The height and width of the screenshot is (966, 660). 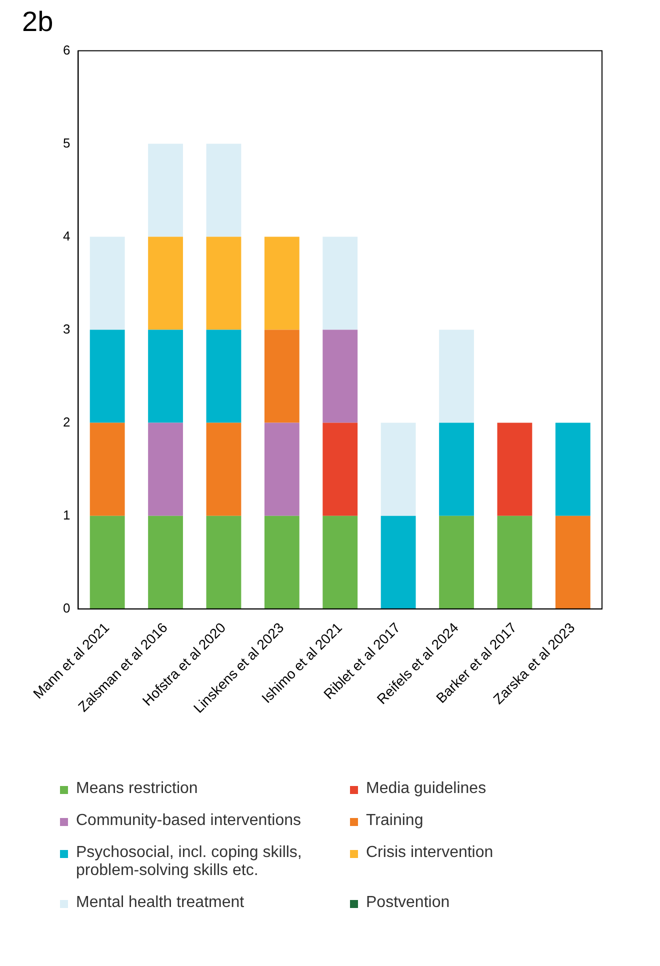 I want to click on legend-label: Psychosocial, incl. coping skills, problem-solving skills etc., so click(x=189, y=862).